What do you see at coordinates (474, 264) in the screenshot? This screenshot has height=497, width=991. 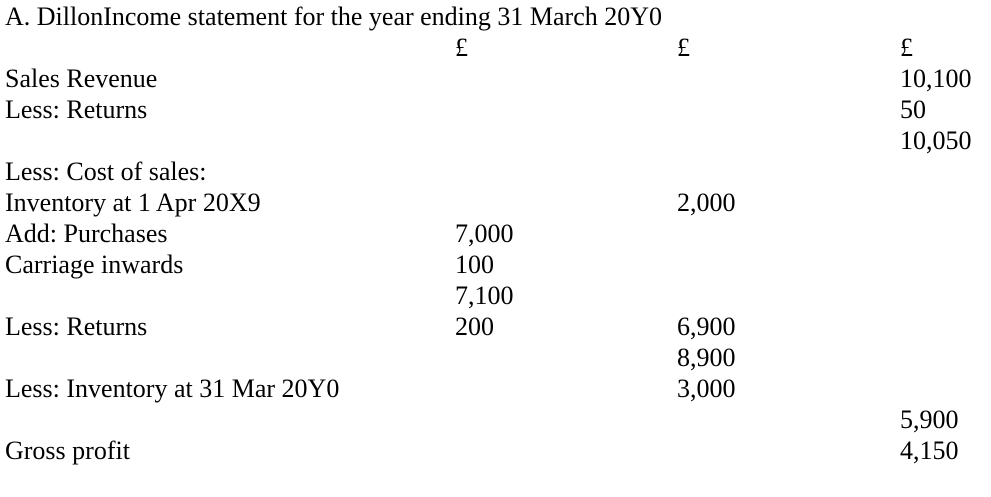 I see `column-1-value: 100` at bounding box center [474, 264].